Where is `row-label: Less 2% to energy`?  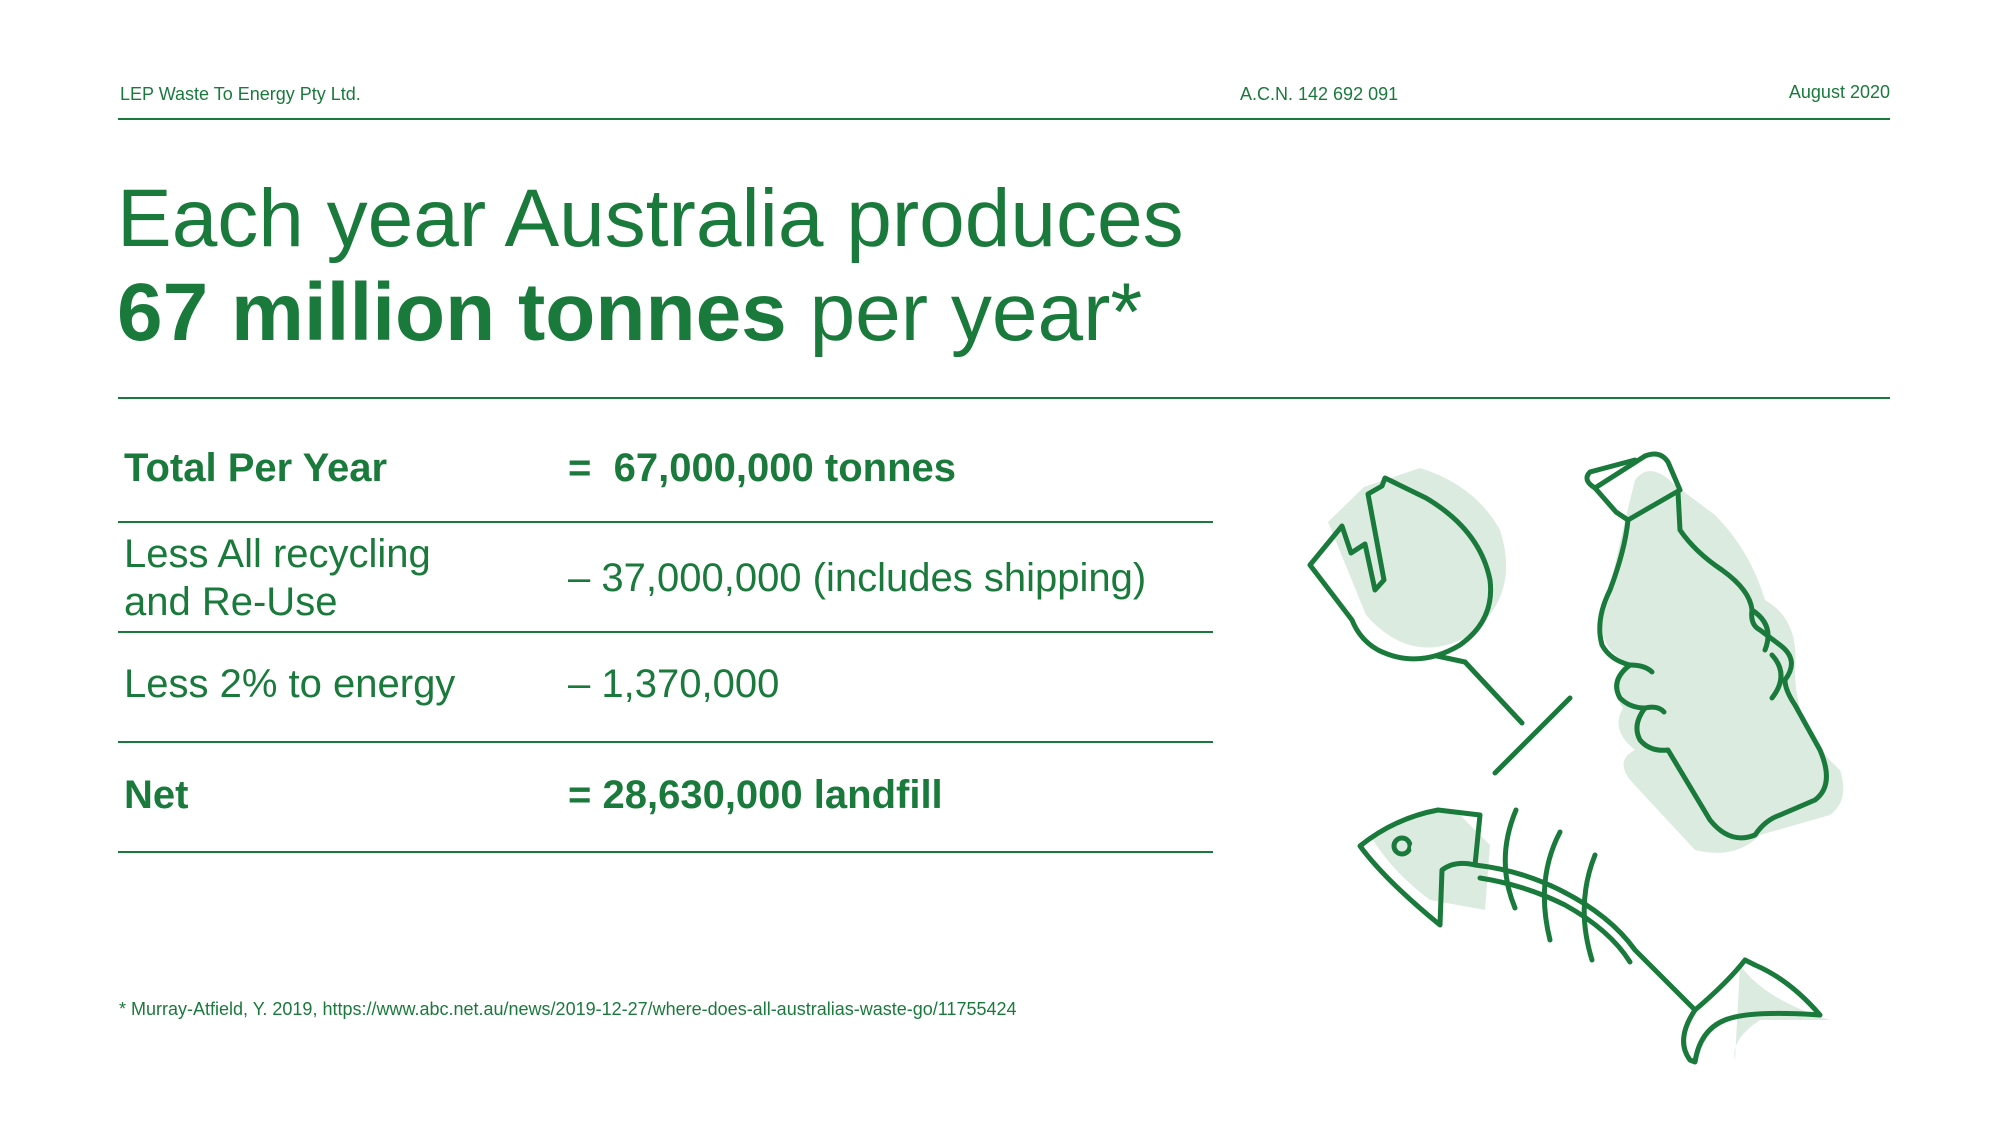 row-label: Less 2% to energy is located at coordinates (290, 684).